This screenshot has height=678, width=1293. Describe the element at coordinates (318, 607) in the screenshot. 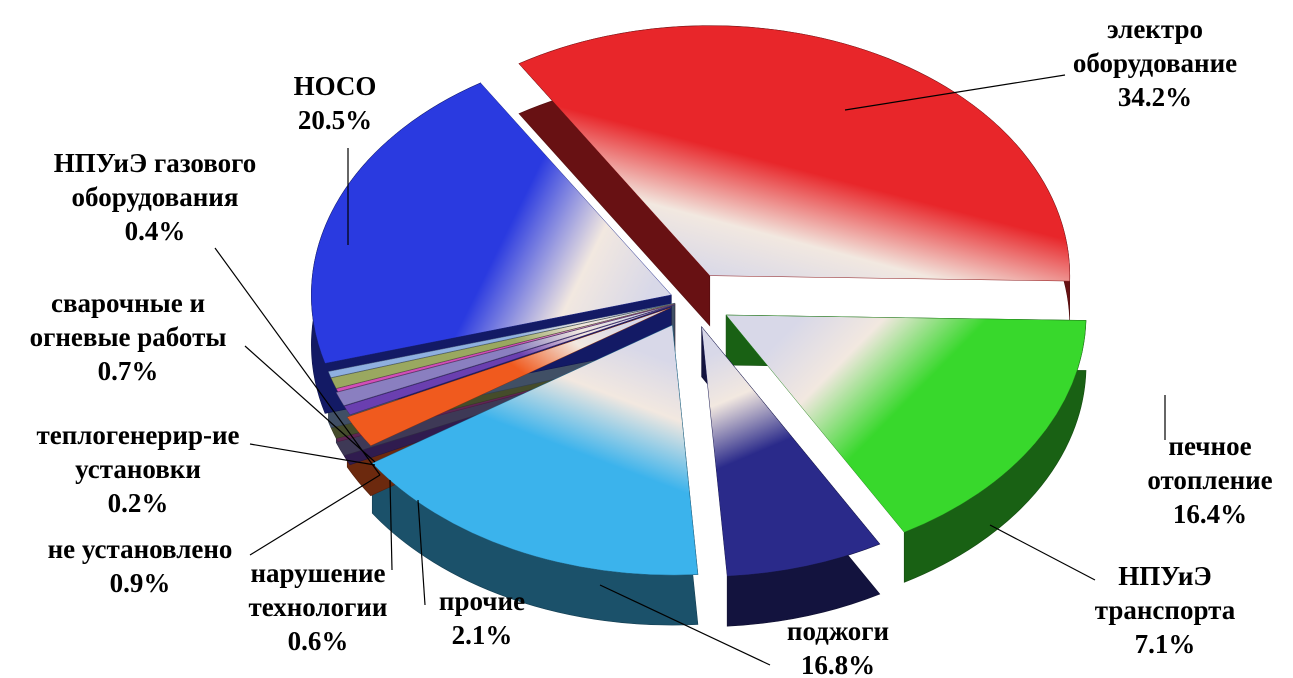

I see `slice-label: нарушение технологии 0.6%` at that location.